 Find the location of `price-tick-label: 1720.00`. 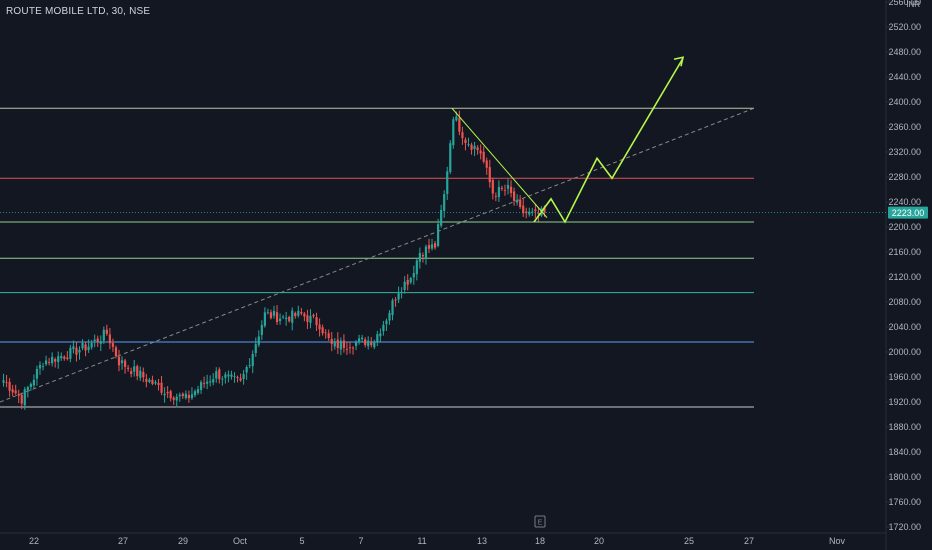

price-tick-label: 1720.00 is located at coordinates (904, 527).